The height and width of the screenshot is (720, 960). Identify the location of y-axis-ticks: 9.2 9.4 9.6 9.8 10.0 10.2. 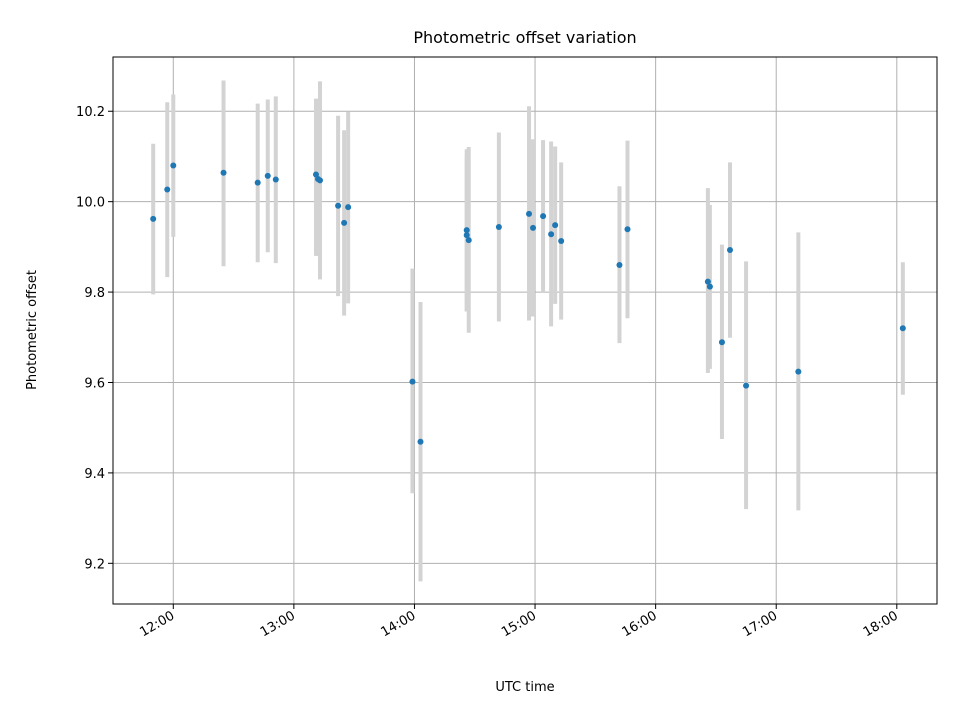
(94, 338).